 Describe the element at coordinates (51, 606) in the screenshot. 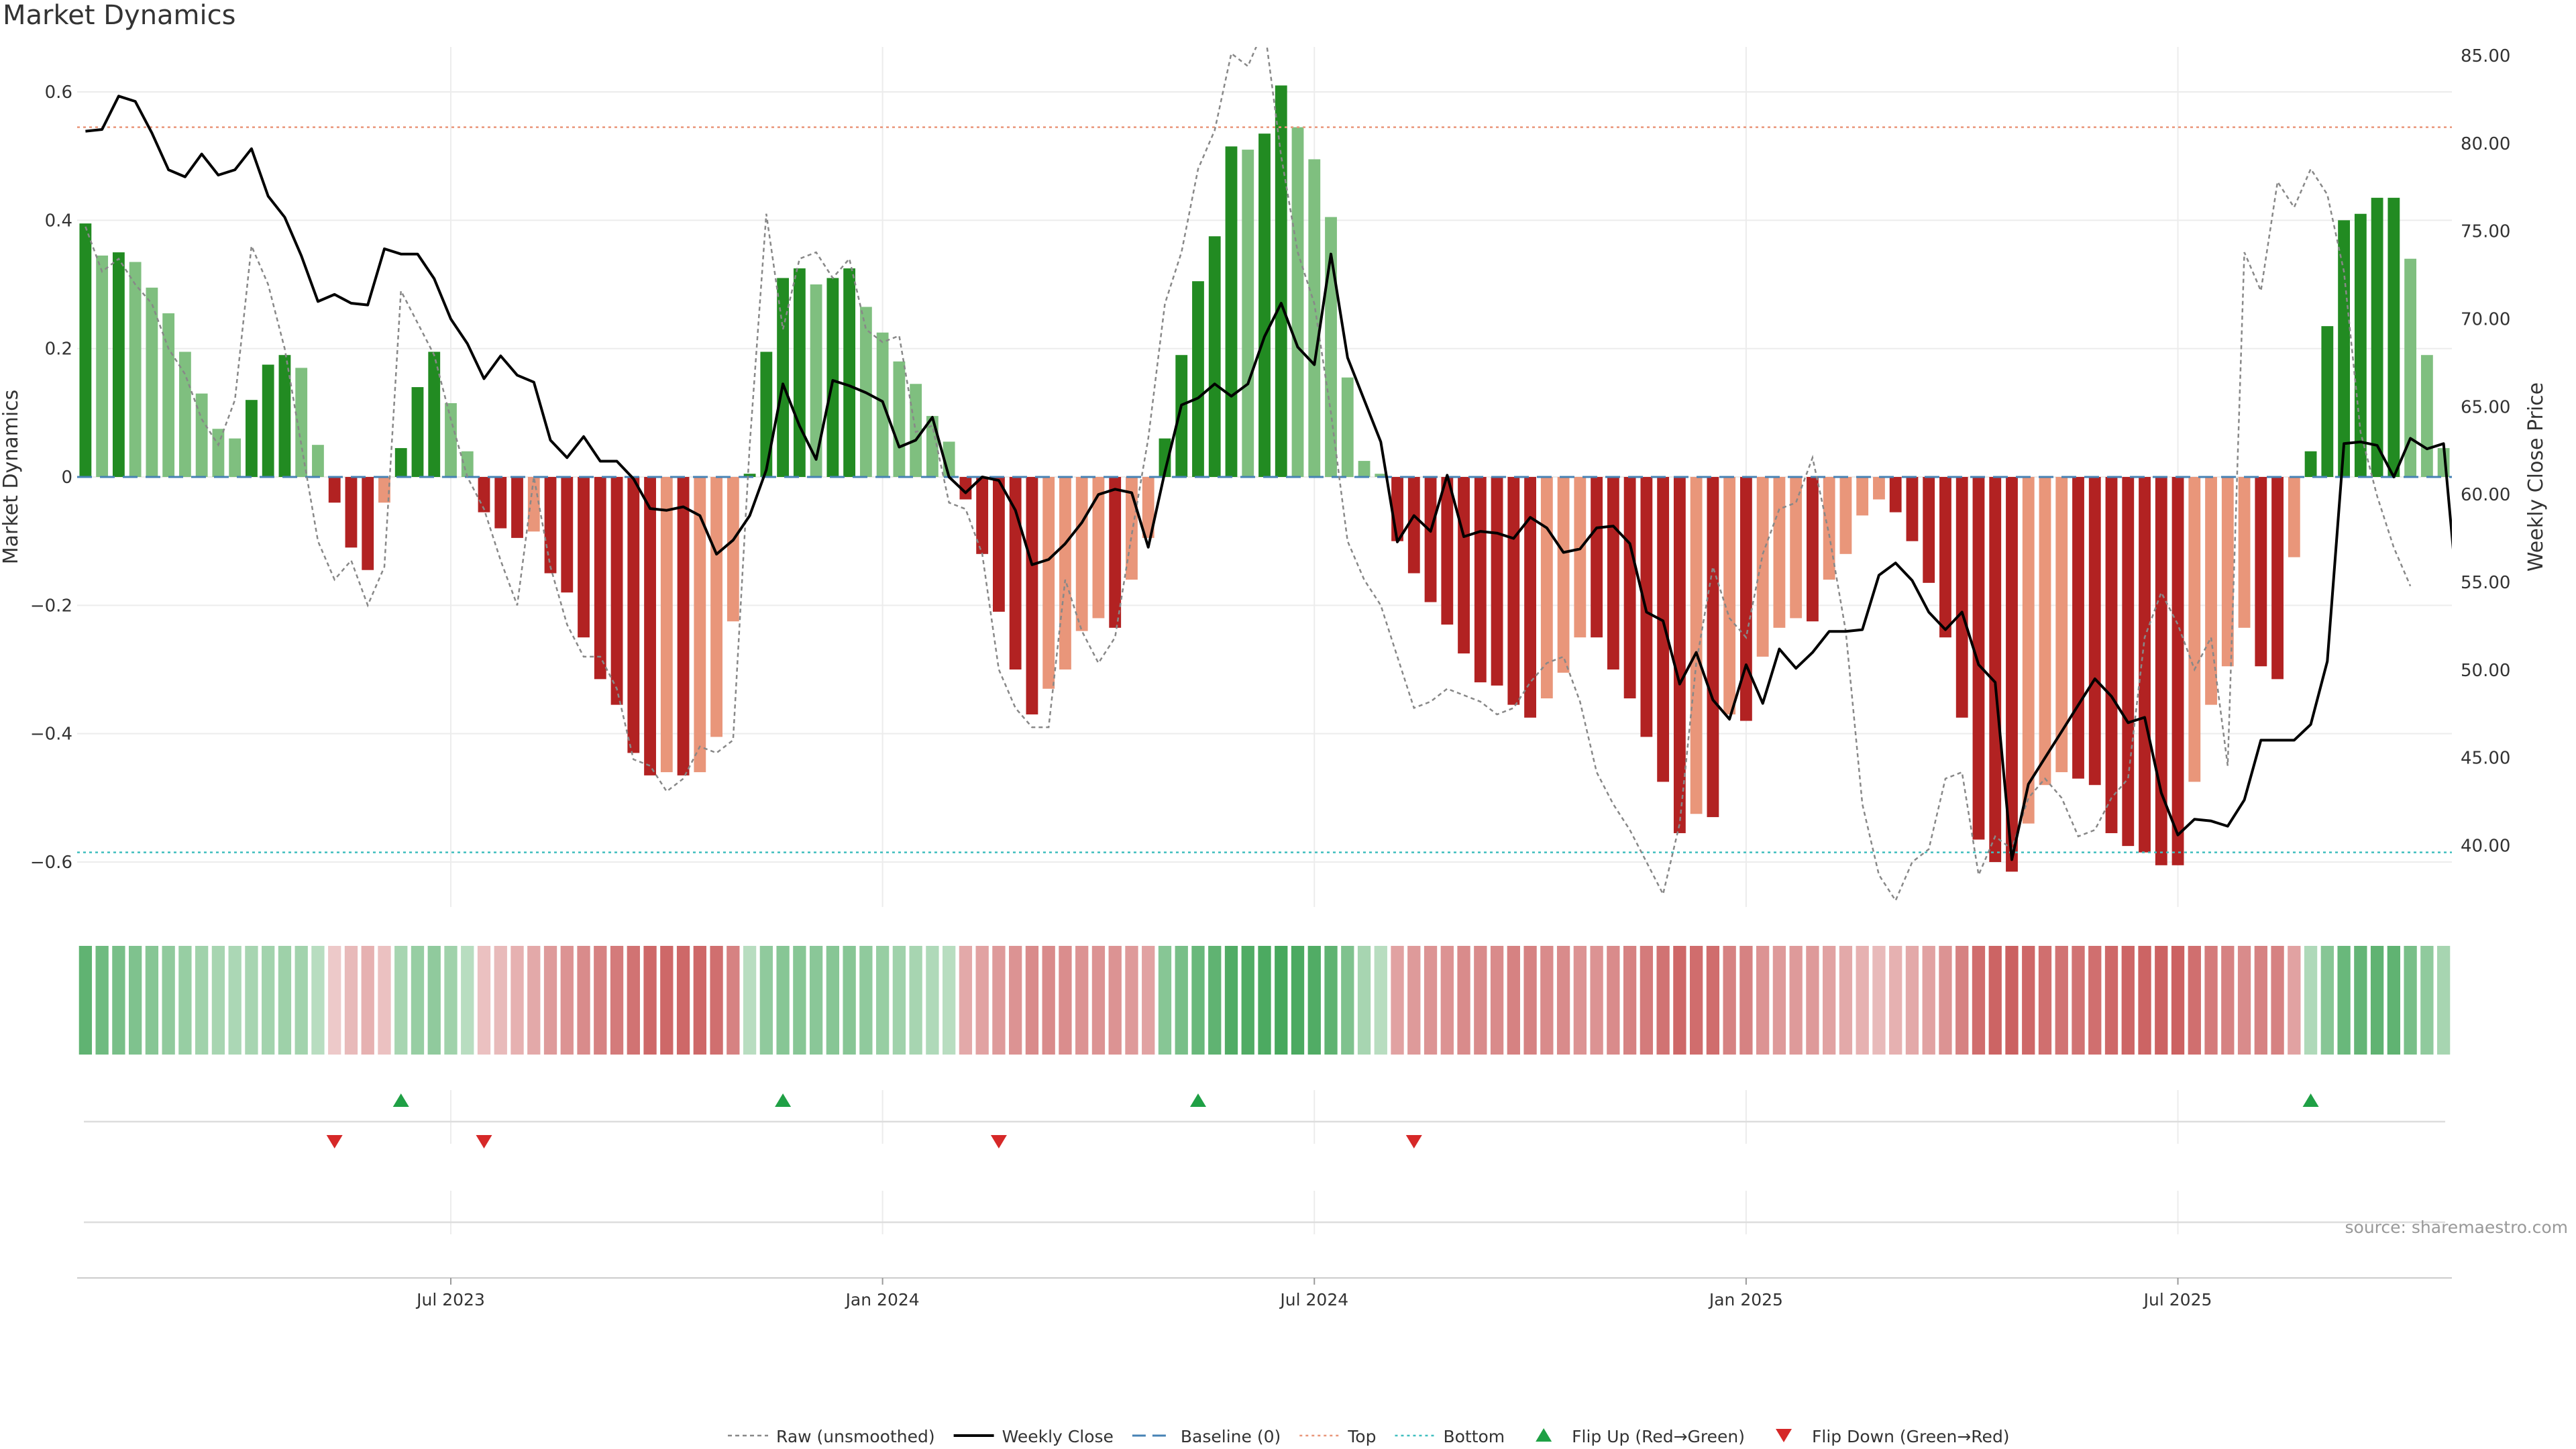

I see `y-tick-label-left: −0.2` at that location.